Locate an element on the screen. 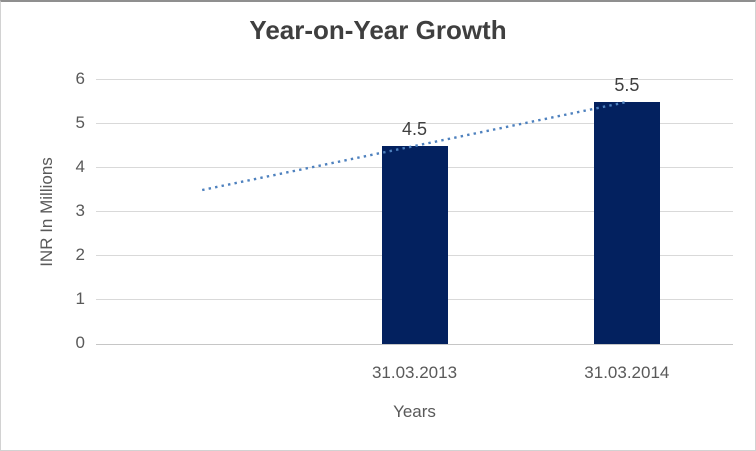 The width and height of the screenshot is (756, 451). chart-title: Year-on-Year Growth is located at coordinates (378, 30).